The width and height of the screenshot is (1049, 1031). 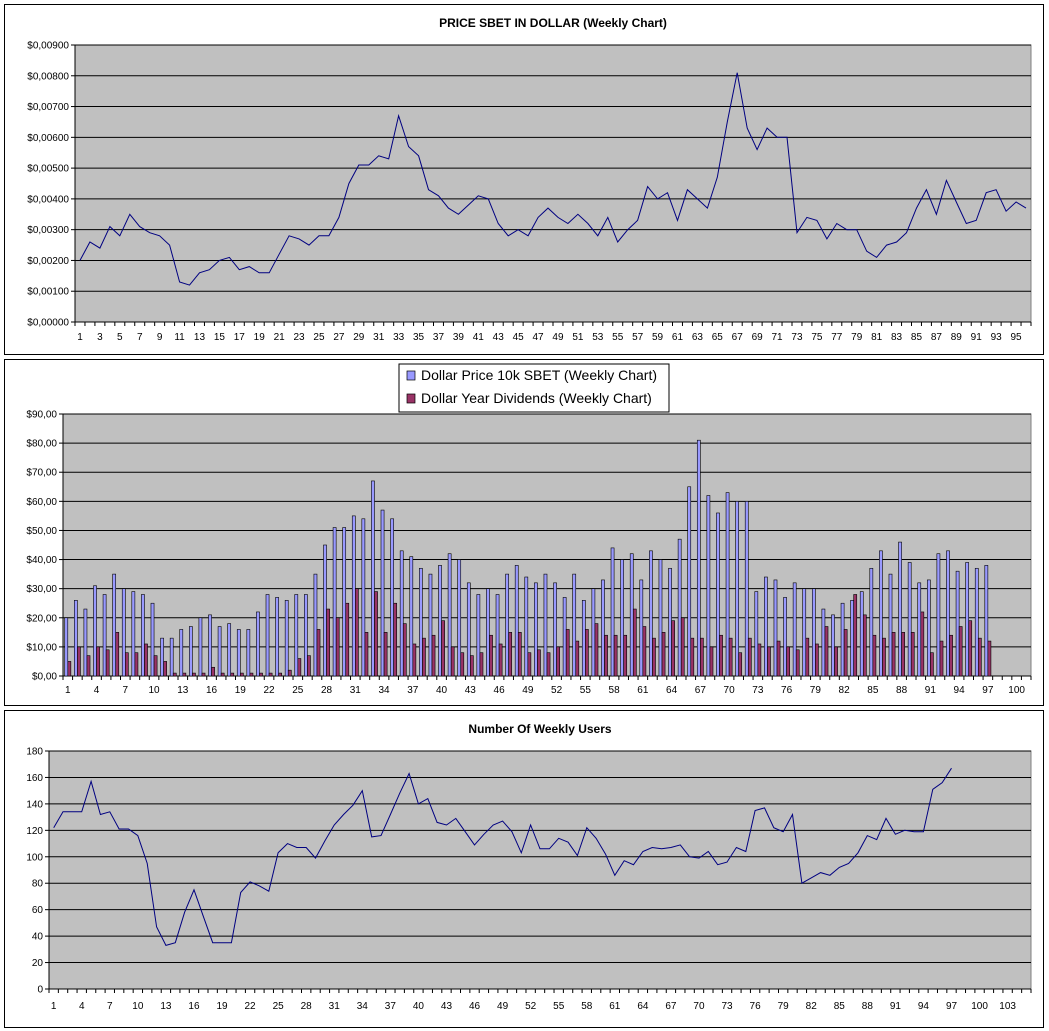 I want to click on x-tick-label: 73, so click(x=758, y=690).